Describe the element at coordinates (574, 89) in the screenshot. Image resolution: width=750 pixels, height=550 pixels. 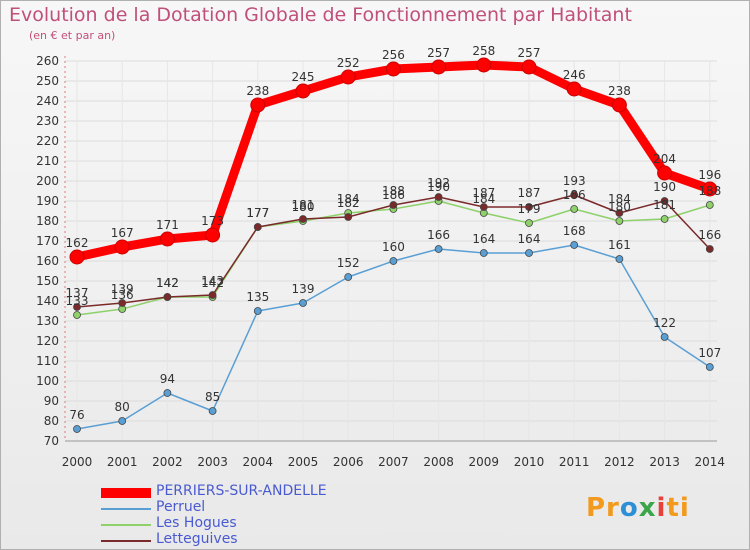
I see `point-perriers-2011` at that location.